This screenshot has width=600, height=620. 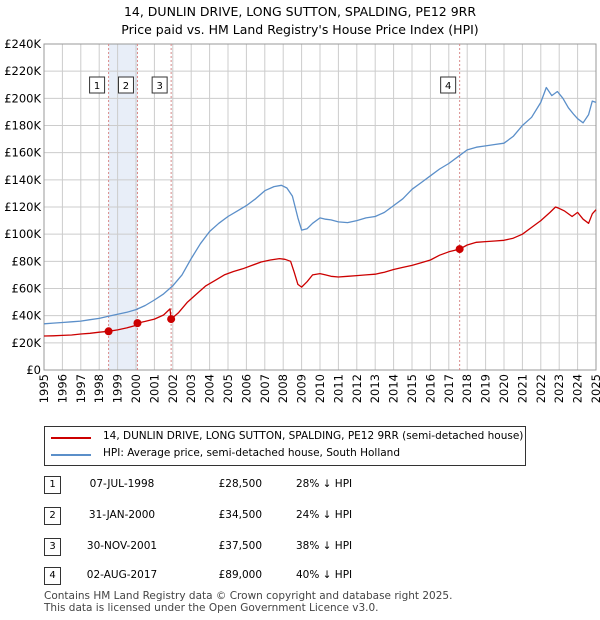 I want to click on y-tick-label: £140K, so click(x=22, y=180).